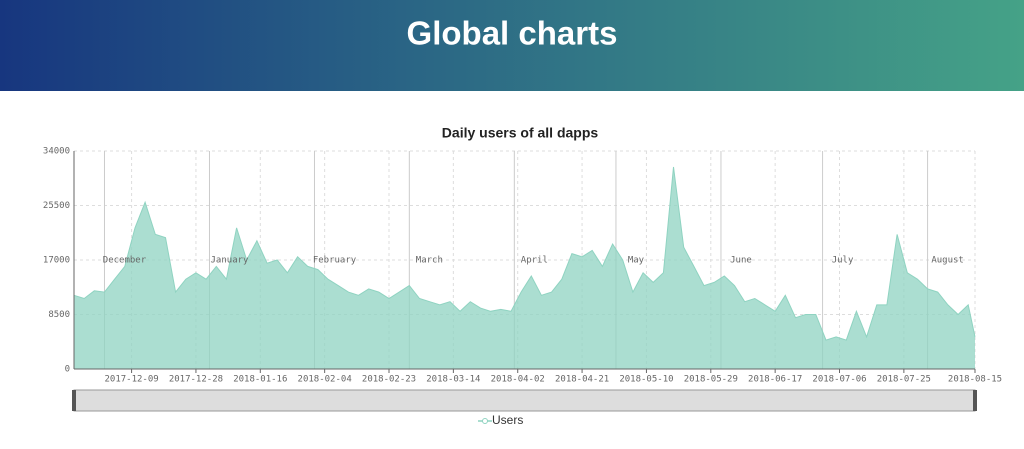  Describe the element at coordinates (389, 380) in the screenshot. I see `x-tick-label: 2018-02-23` at that location.